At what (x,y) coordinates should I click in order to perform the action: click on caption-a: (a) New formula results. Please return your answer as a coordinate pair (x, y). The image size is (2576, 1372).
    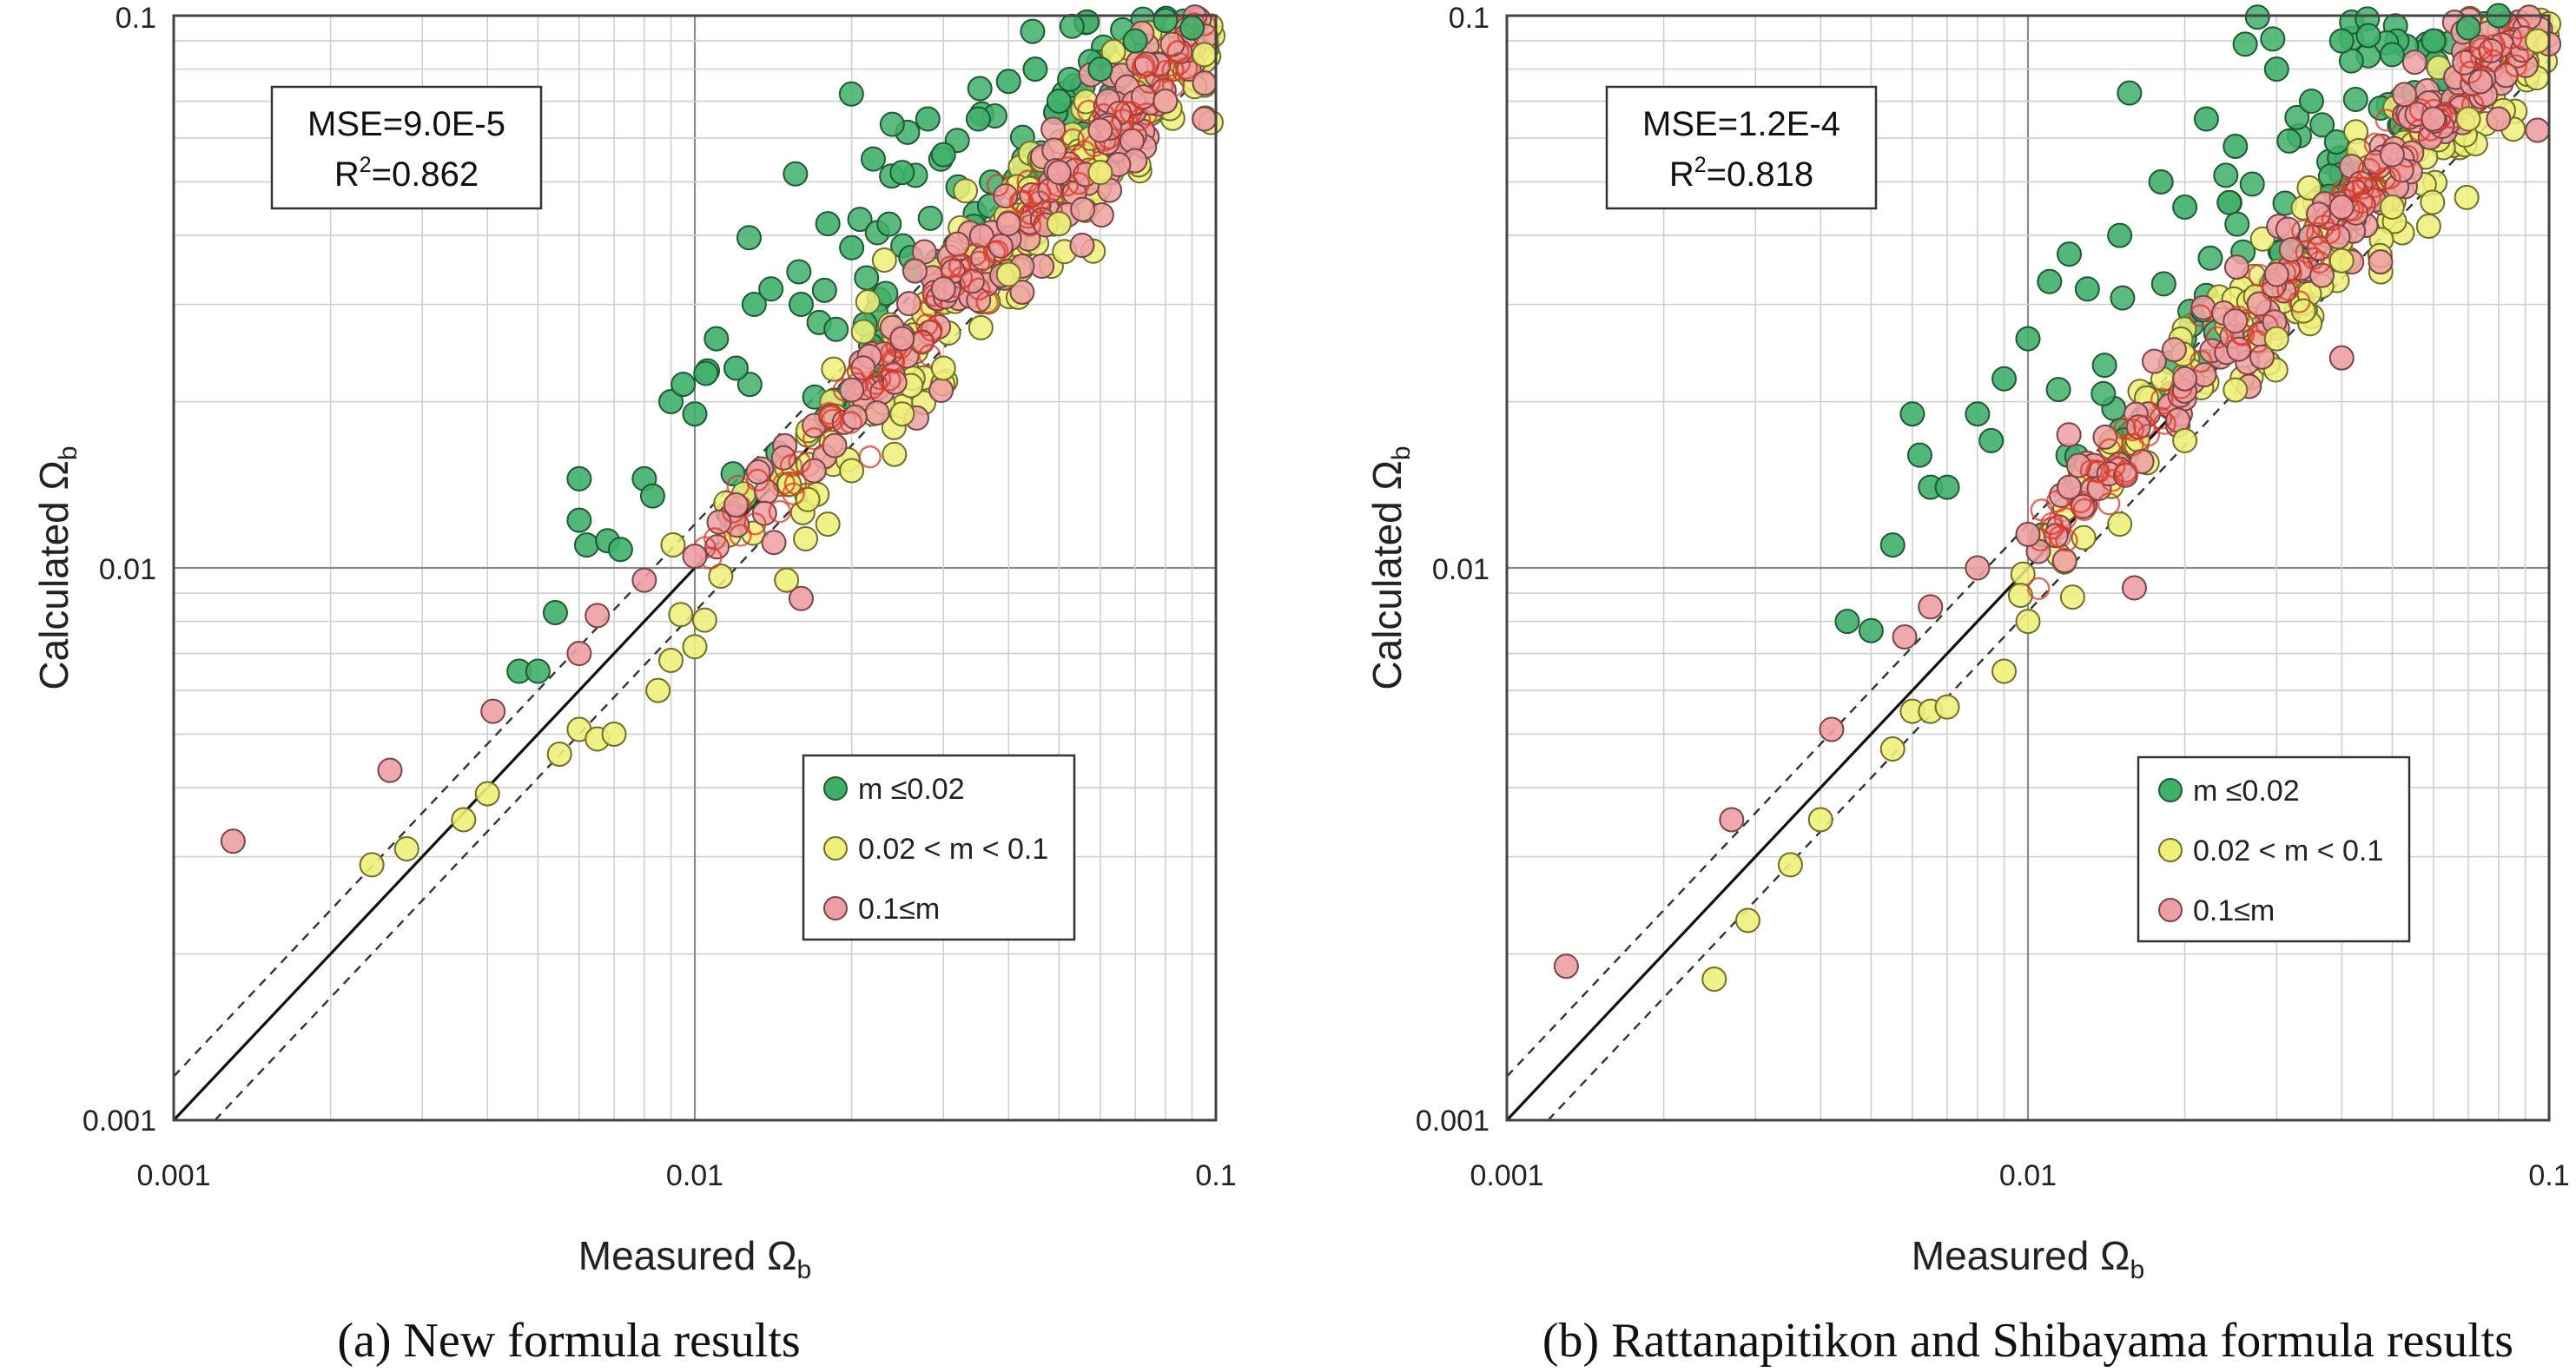
    Looking at the image, I should click on (568, 1341).